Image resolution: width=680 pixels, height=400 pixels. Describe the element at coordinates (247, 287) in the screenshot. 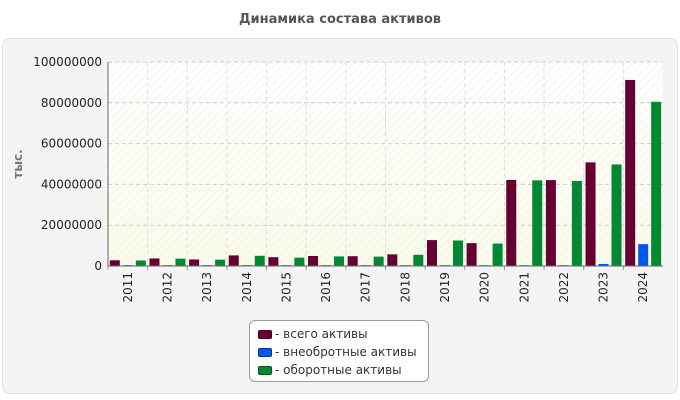

I see `x-tick-label: 2014` at that location.